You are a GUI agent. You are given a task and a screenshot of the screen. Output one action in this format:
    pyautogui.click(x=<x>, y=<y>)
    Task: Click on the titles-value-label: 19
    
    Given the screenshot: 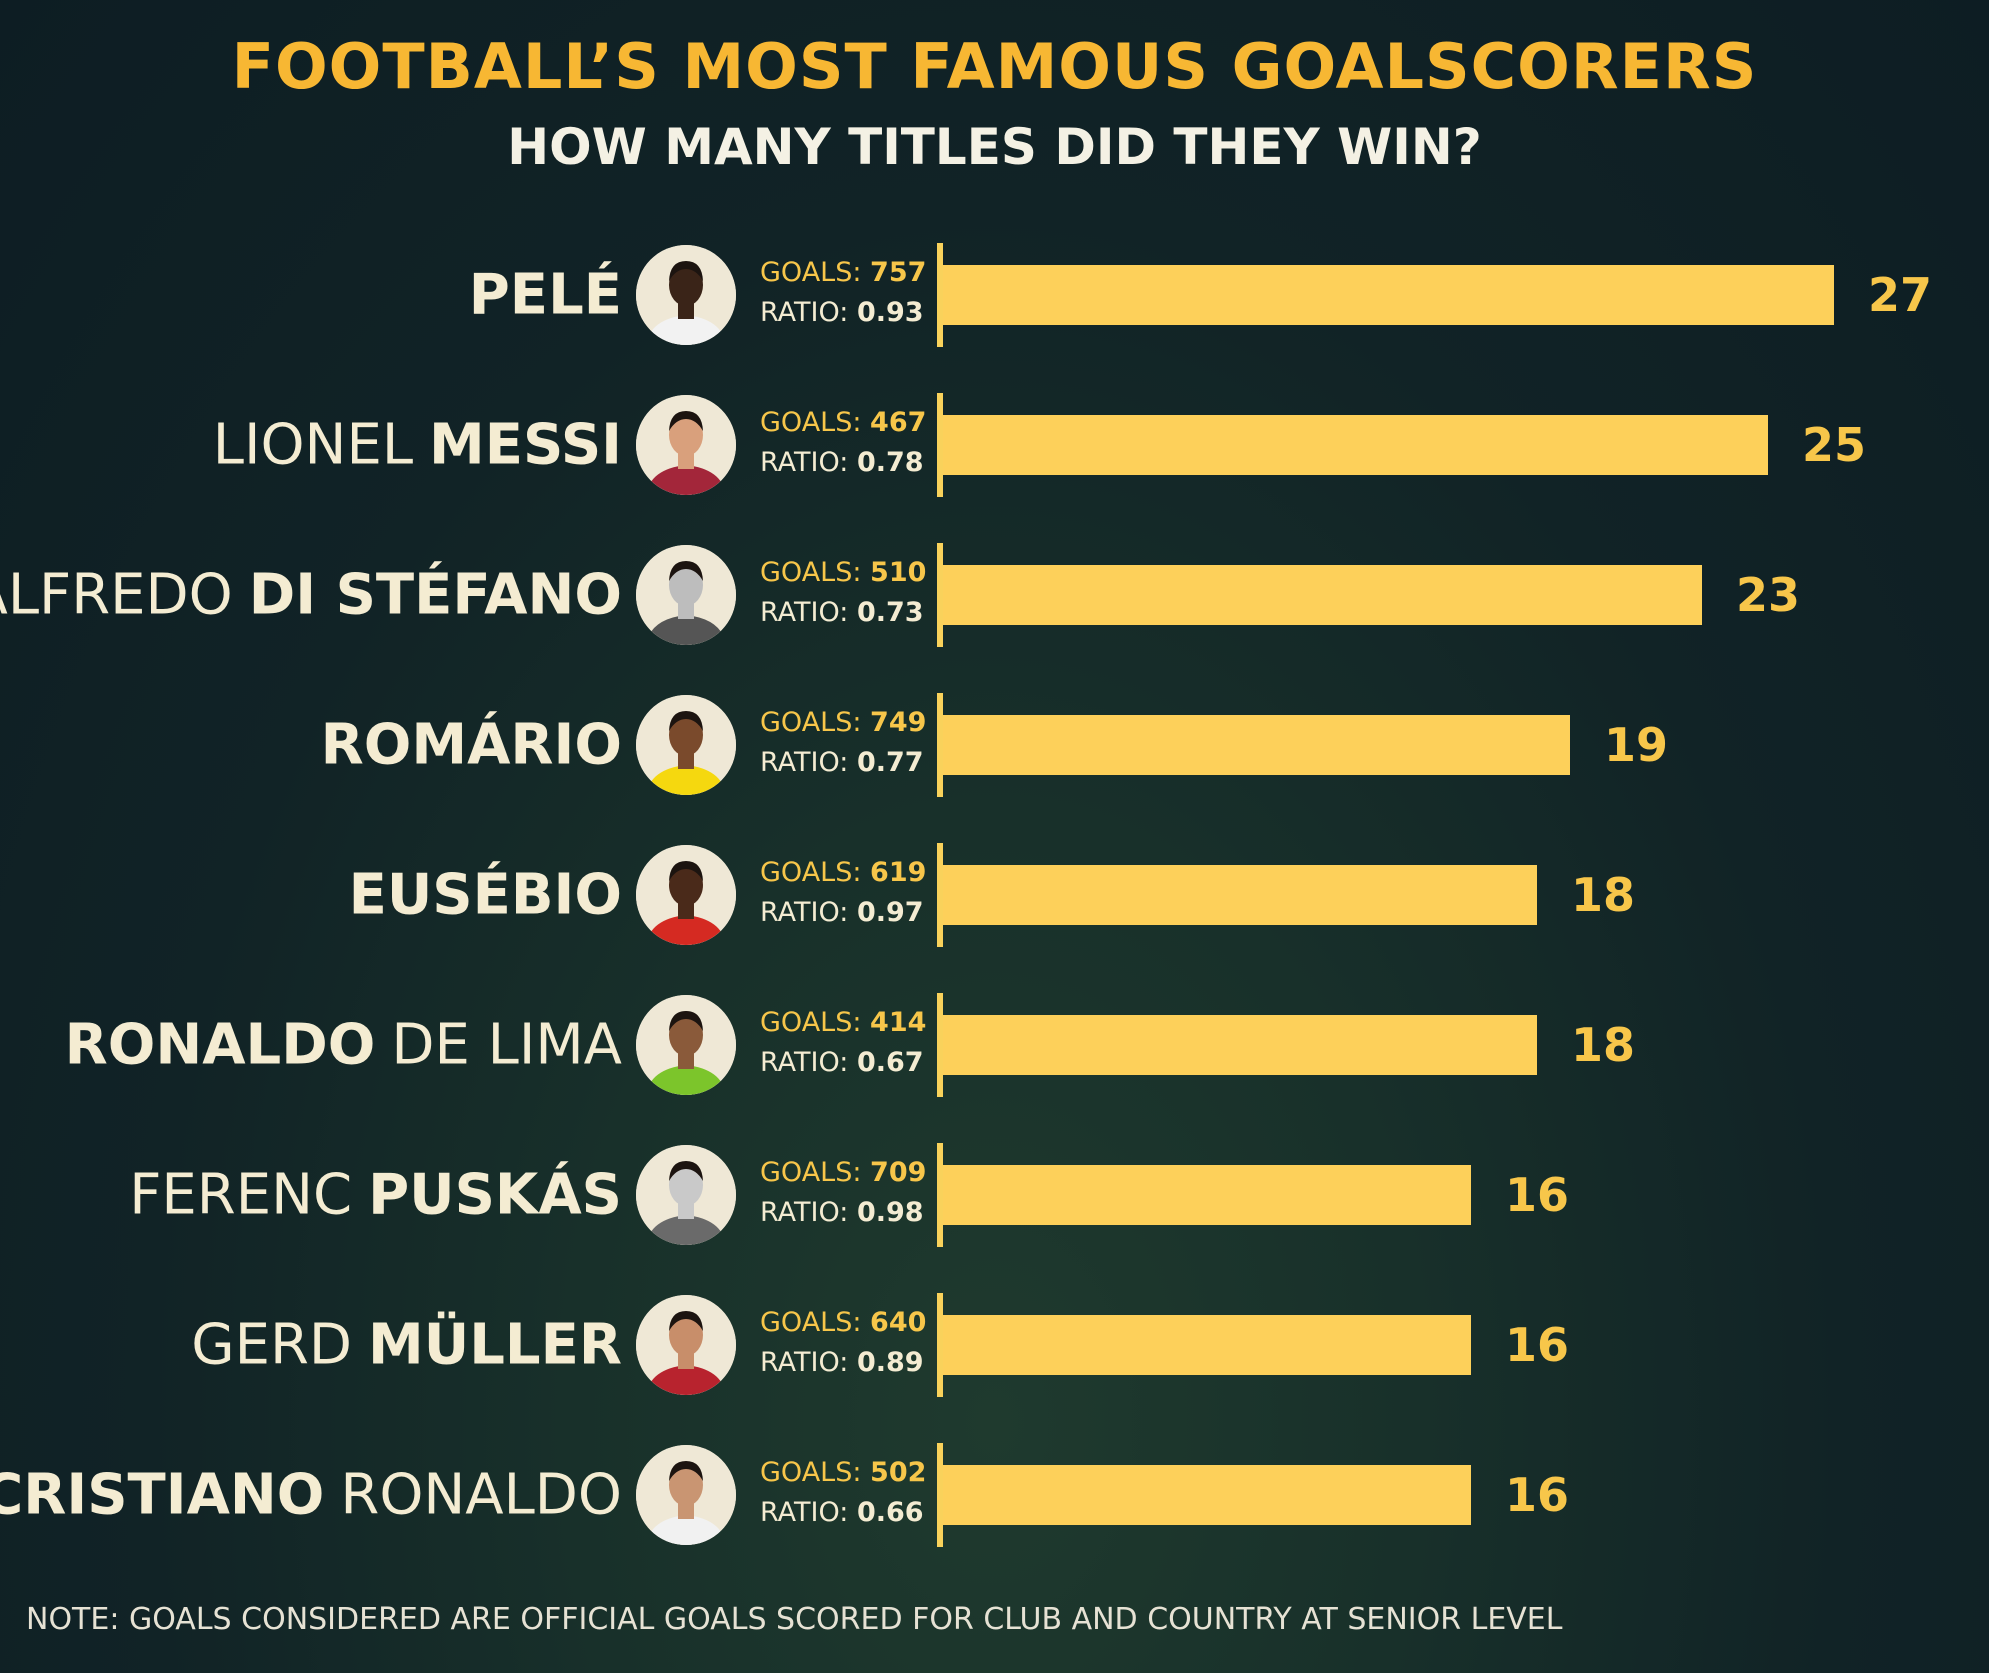 What is the action you would take?
    pyautogui.click(x=1636, y=745)
    